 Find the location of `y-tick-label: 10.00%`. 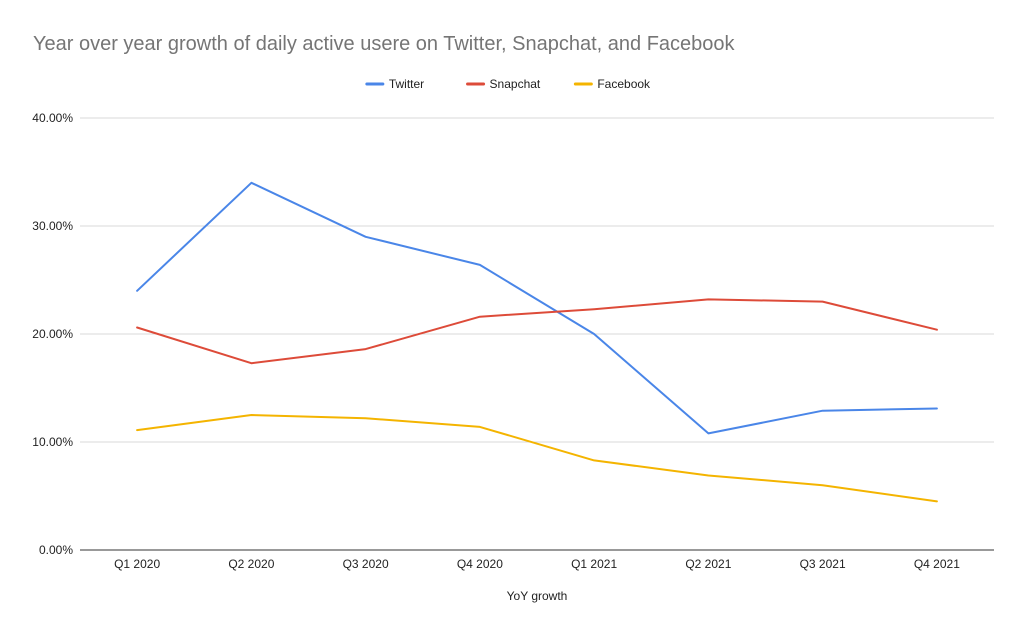

y-tick-label: 10.00% is located at coordinates (52, 442).